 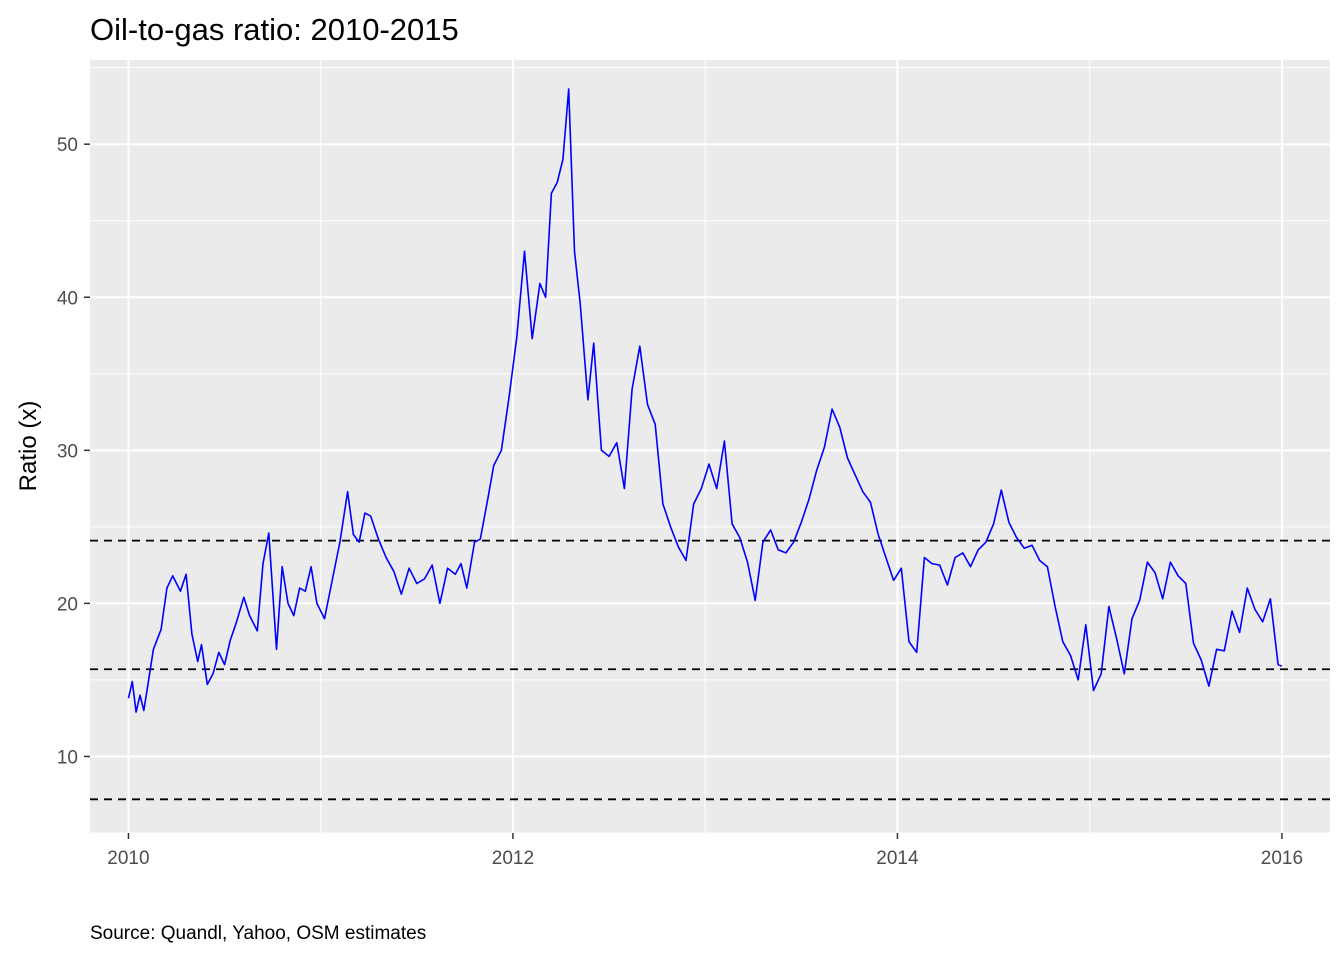 I want to click on x-tick-label: 2010, so click(x=128, y=858).